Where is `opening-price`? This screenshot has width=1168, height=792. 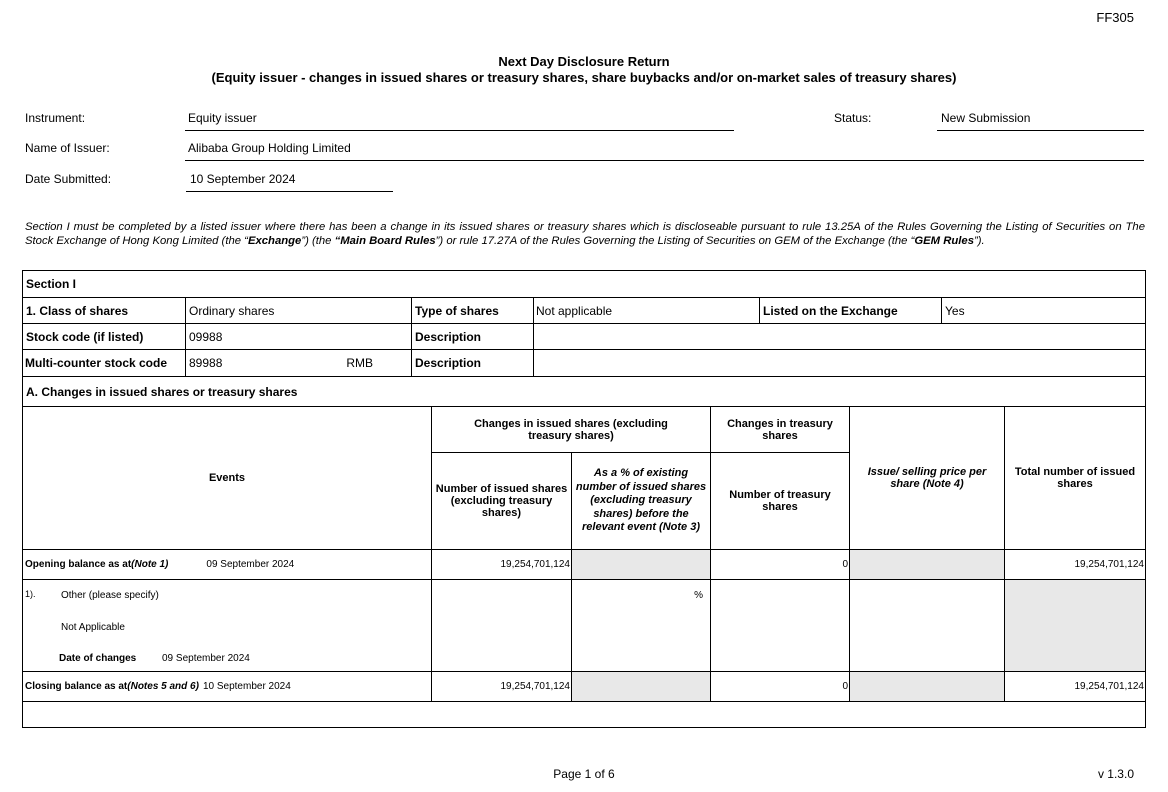 opening-price is located at coordinates (927, 564).